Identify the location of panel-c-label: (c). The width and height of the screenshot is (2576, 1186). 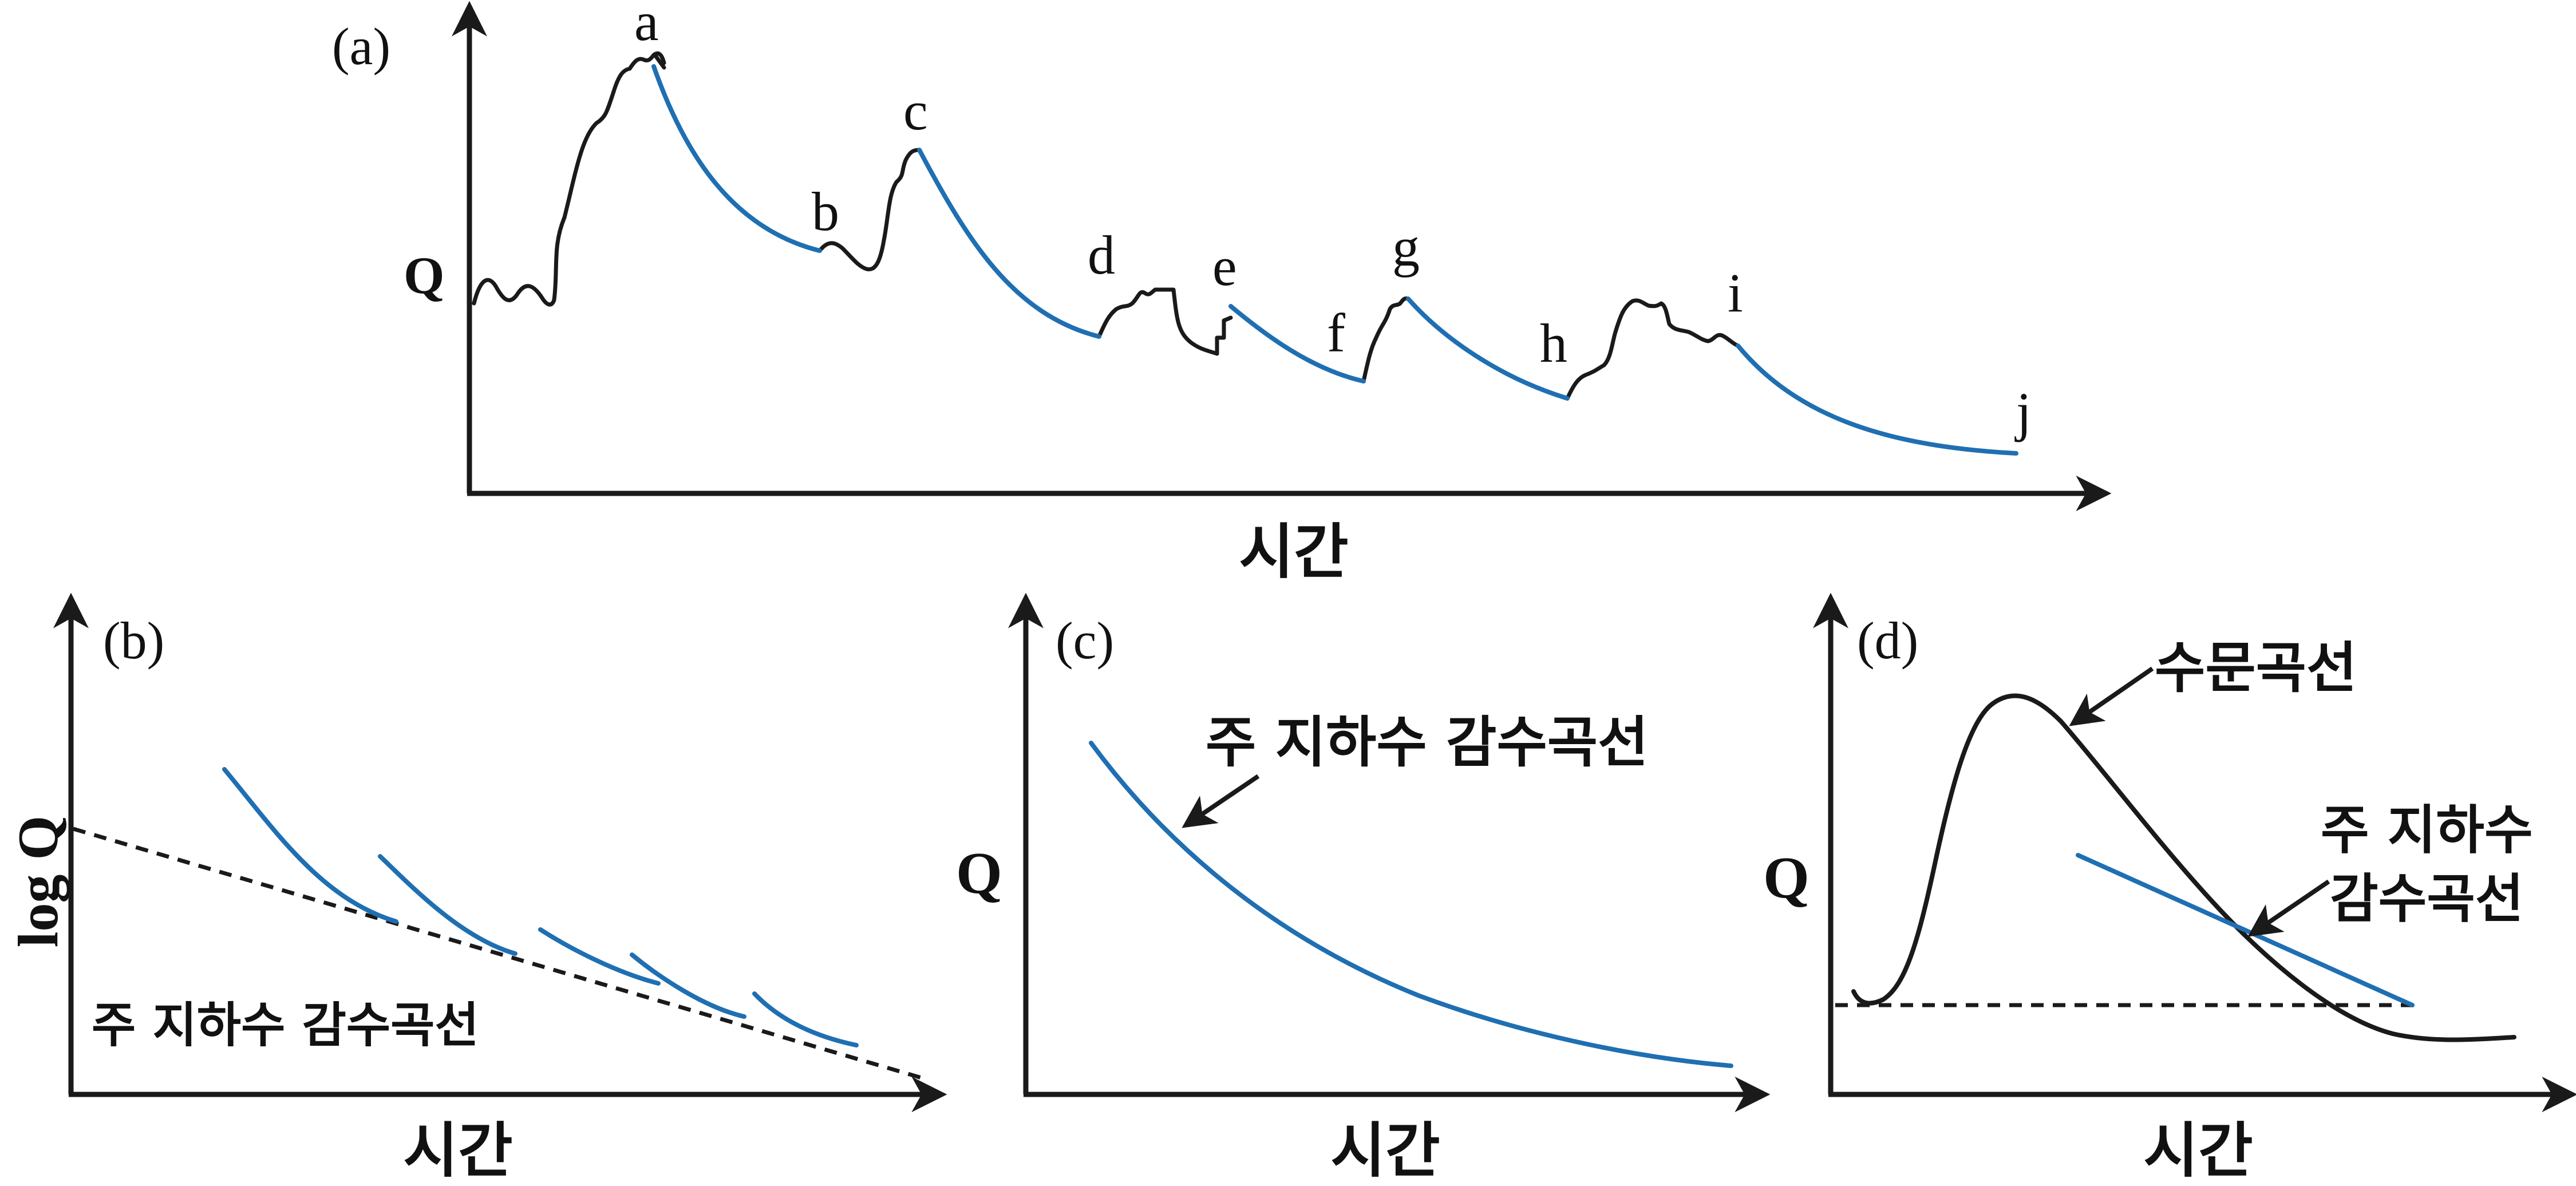
(1085, 640).